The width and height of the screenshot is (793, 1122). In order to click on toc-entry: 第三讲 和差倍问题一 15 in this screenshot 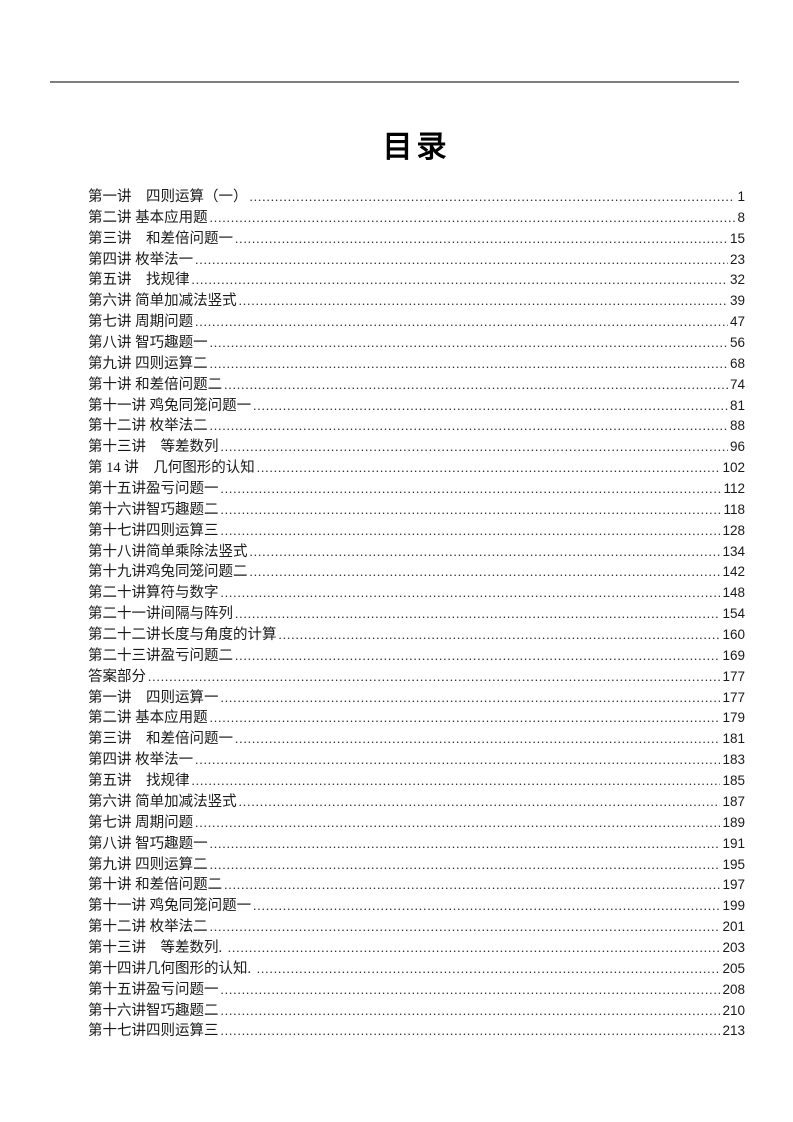, I will do `click(416, 239)`.